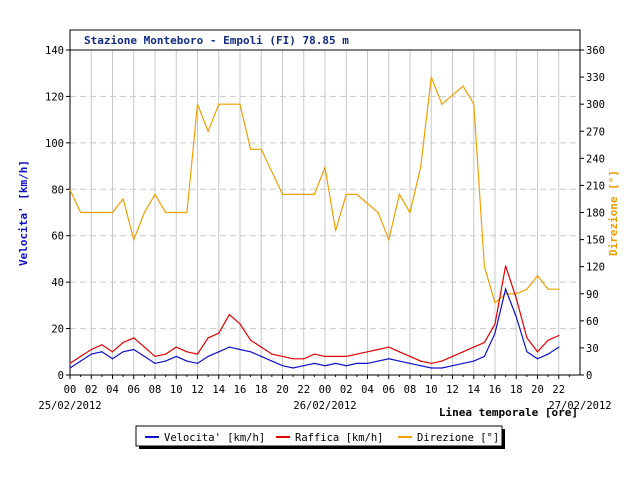 This screenshot has height=480, width=640. Describe the element at coordinates (70, 390) in the screenshot. I see `x-tick-label: 00` at that location.